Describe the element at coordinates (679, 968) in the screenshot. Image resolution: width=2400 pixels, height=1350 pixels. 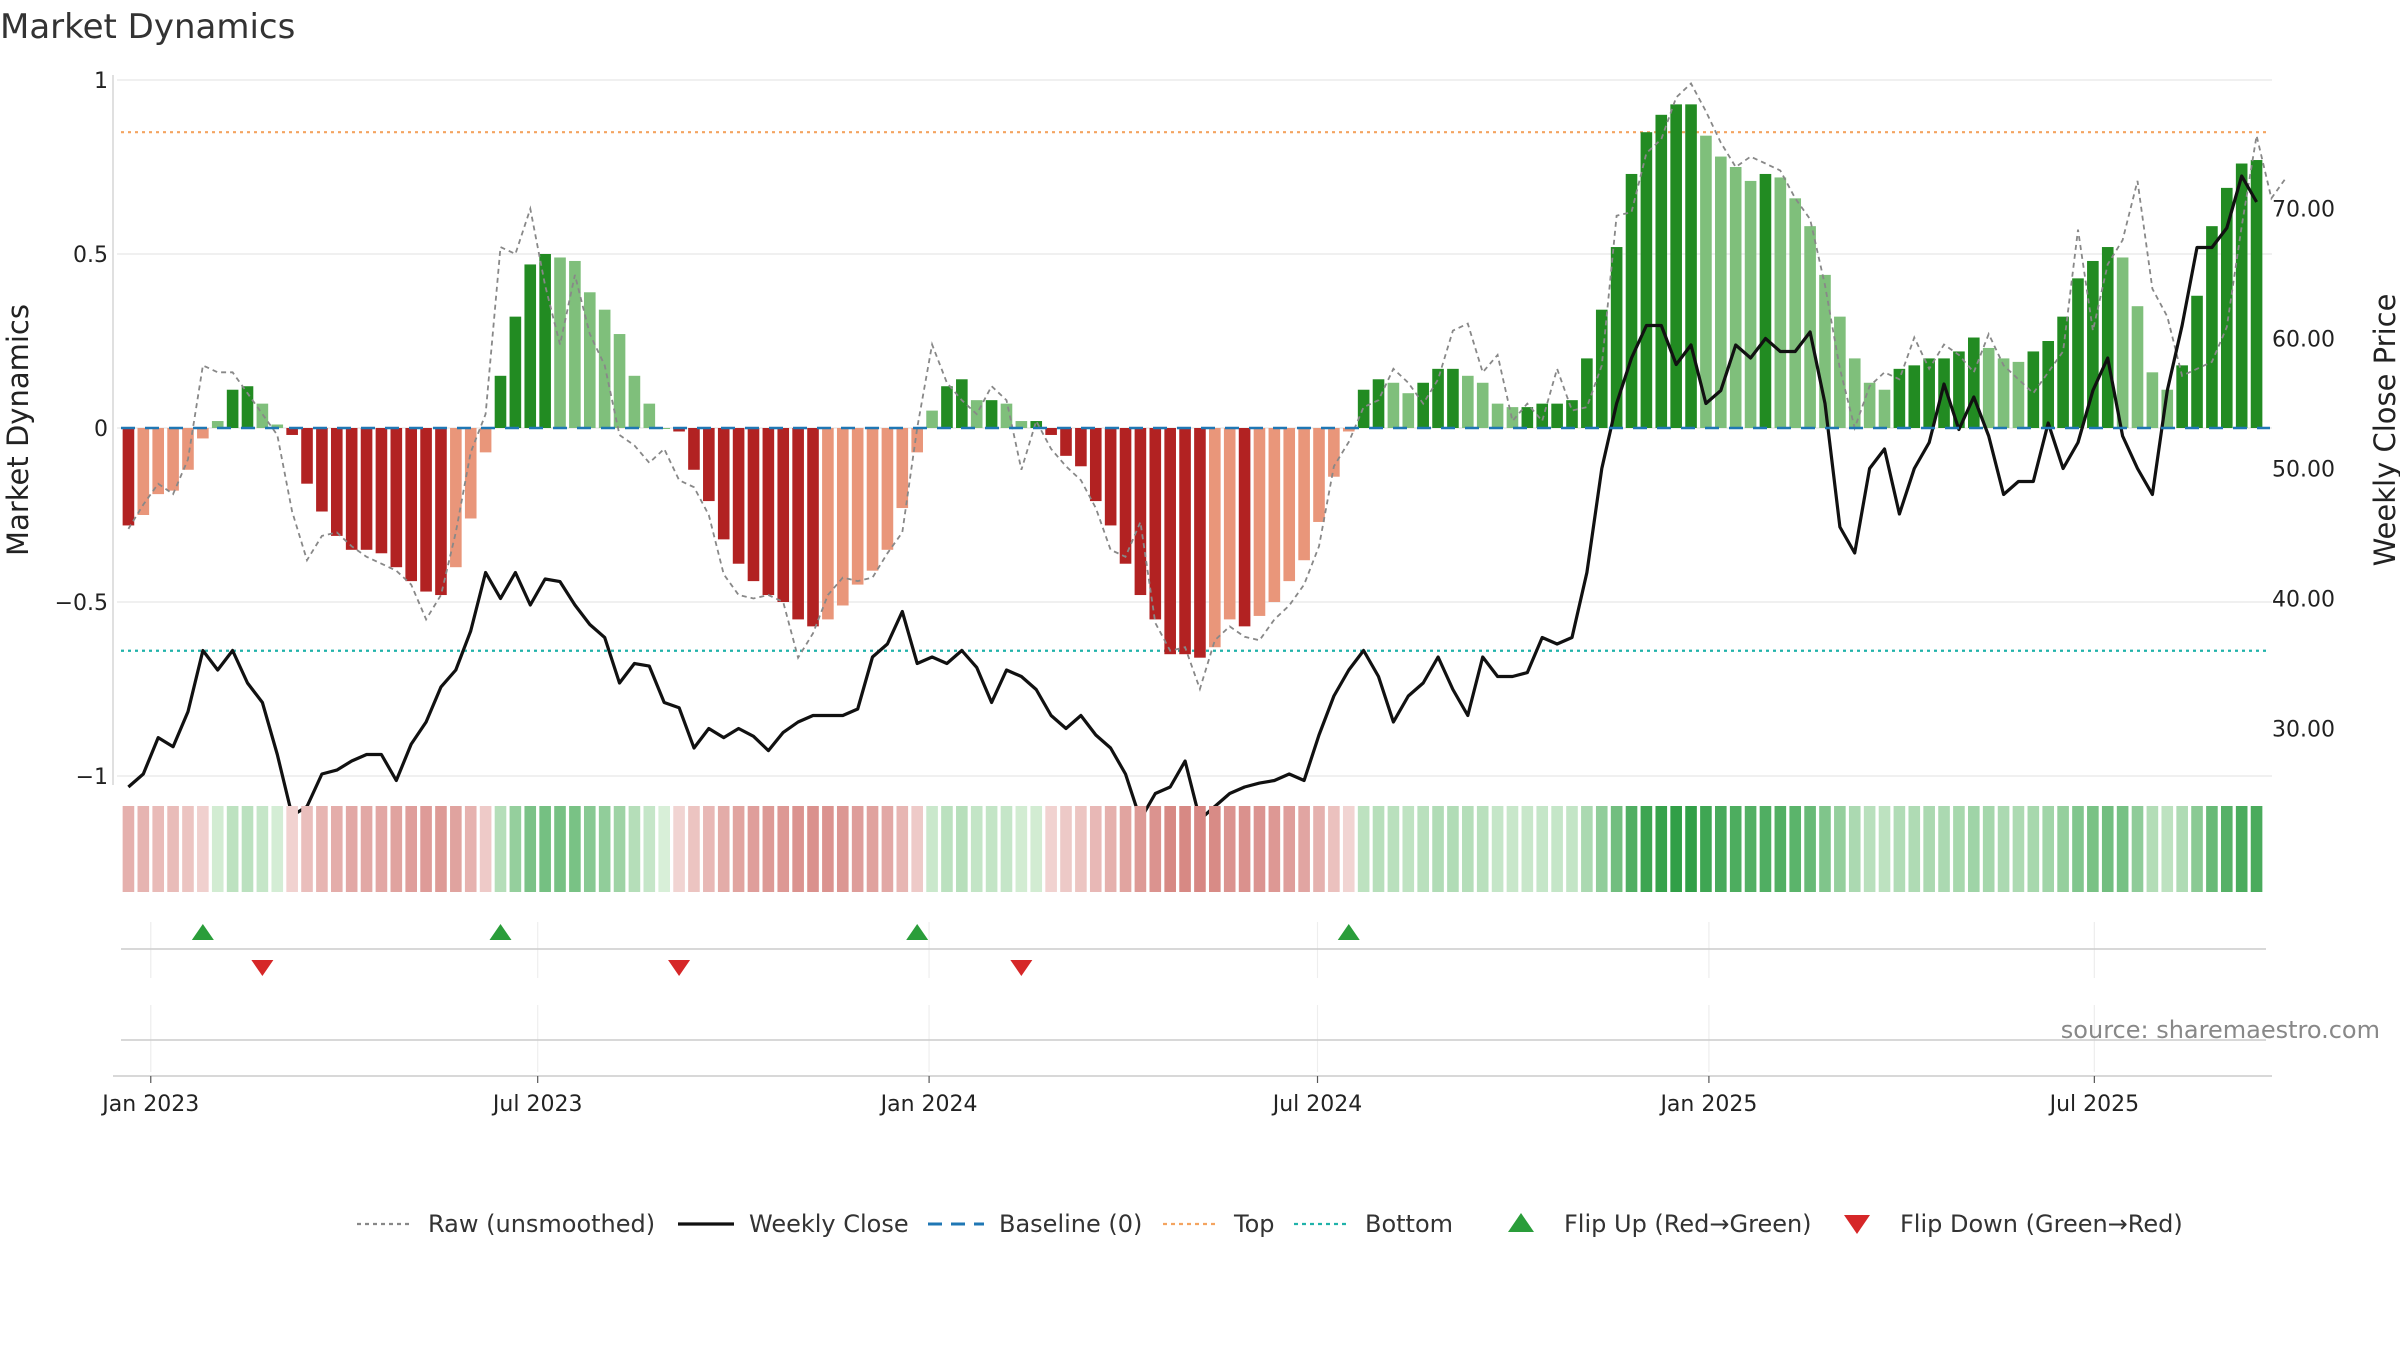
I see `flip-down-marker` at that location.